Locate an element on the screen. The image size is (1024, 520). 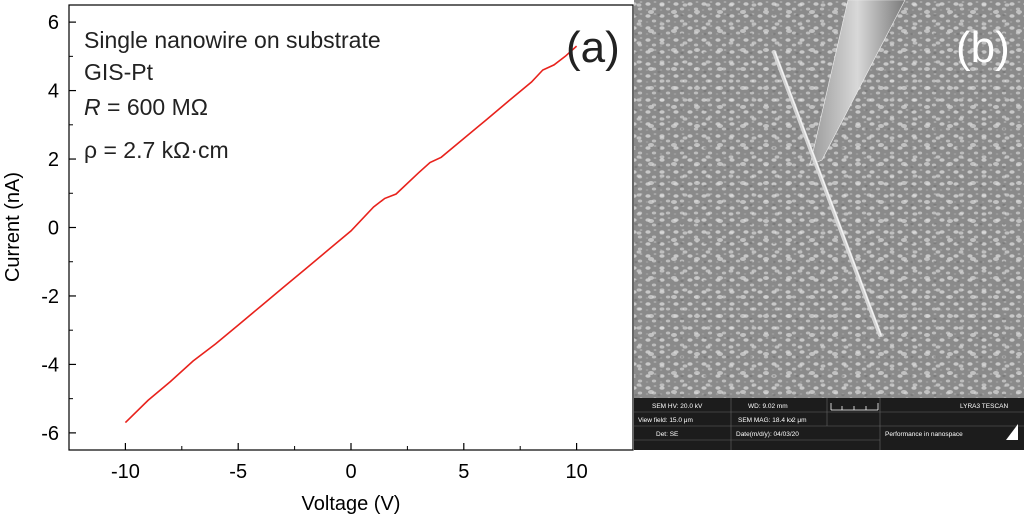
sem-date: Date(m/d/y): 04/03/20 is located at coordinates (767, 434).